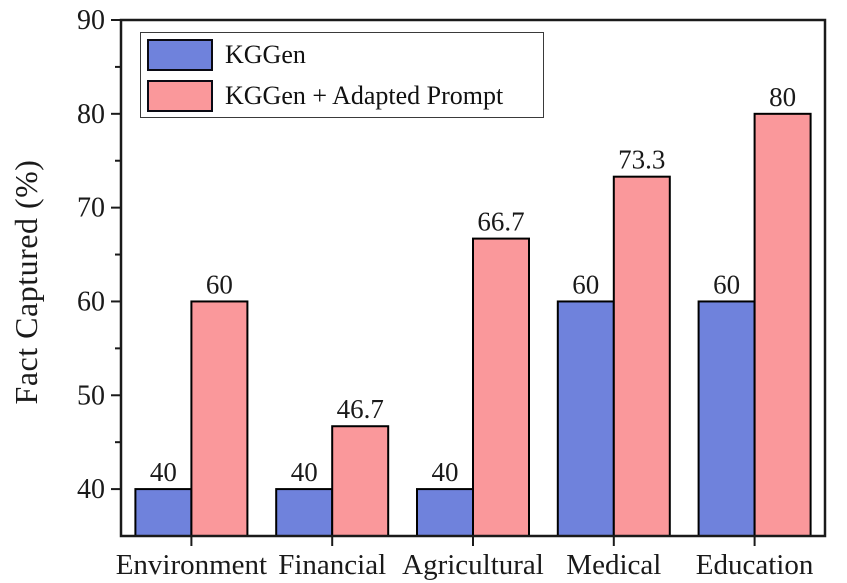 This screenshot has height=583, width=847. Describe the element at coordinates (364, 95) in the screenshot. I see `legend-label: KGGen + Adapted Prompt` at that location.